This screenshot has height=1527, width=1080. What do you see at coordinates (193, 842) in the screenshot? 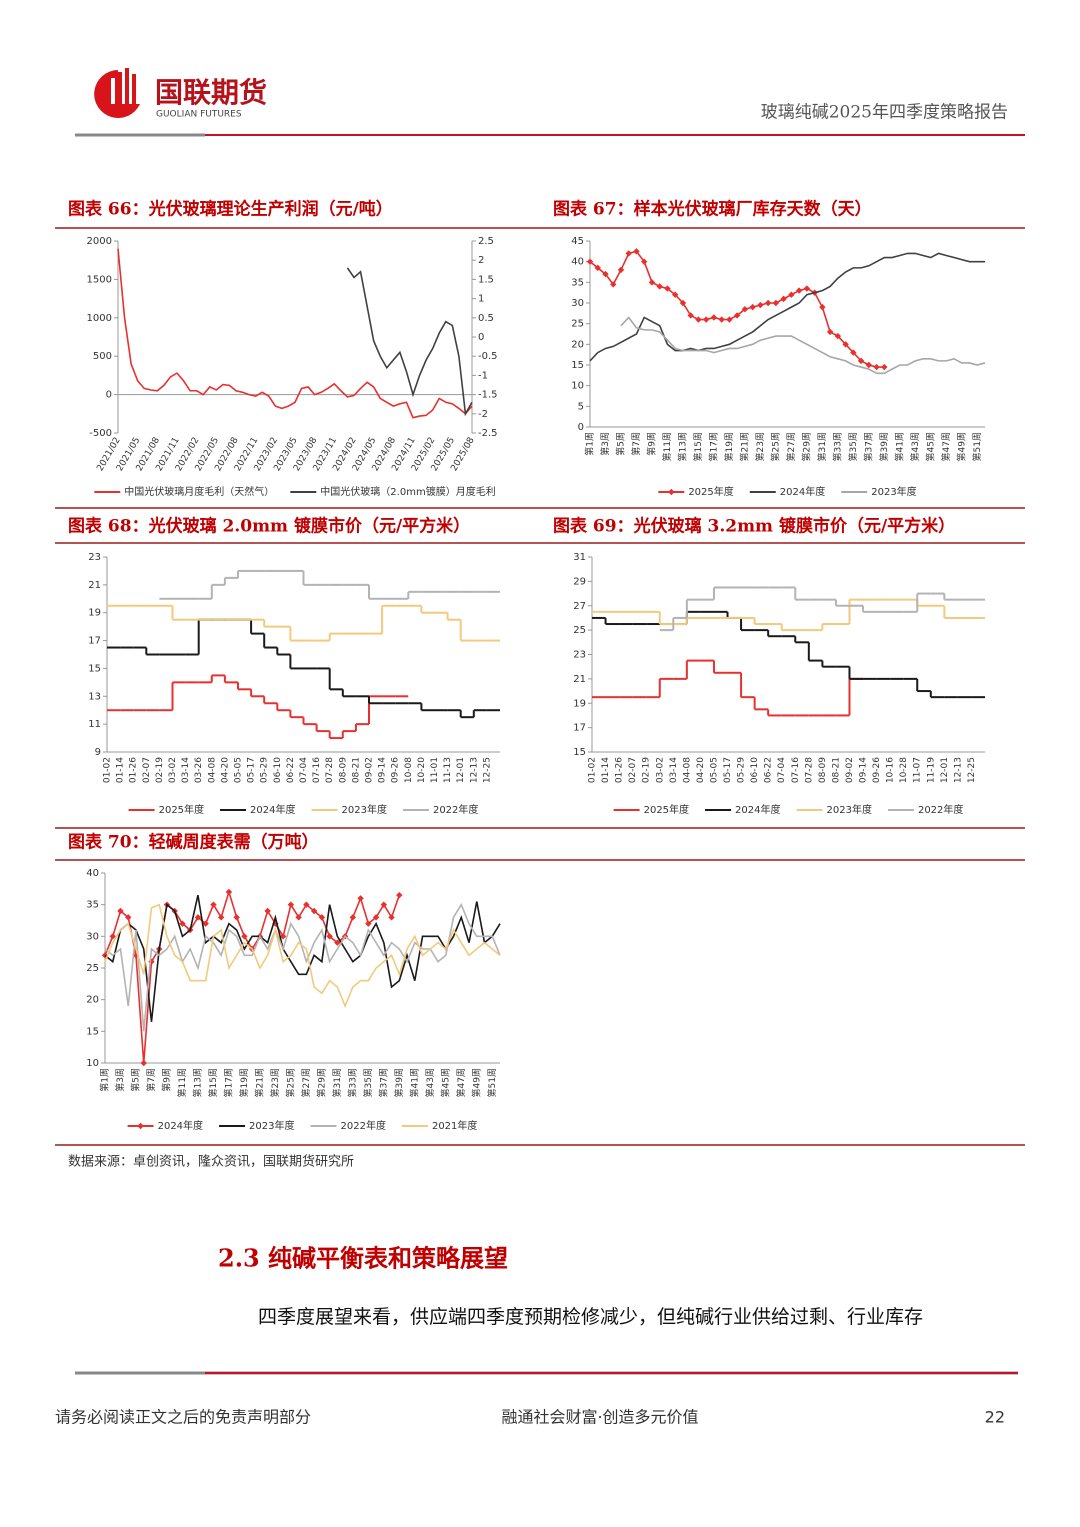
I see `figure-title: 图表 70：轻碱周度表需（万吨）` at bounding box center [193, 842].